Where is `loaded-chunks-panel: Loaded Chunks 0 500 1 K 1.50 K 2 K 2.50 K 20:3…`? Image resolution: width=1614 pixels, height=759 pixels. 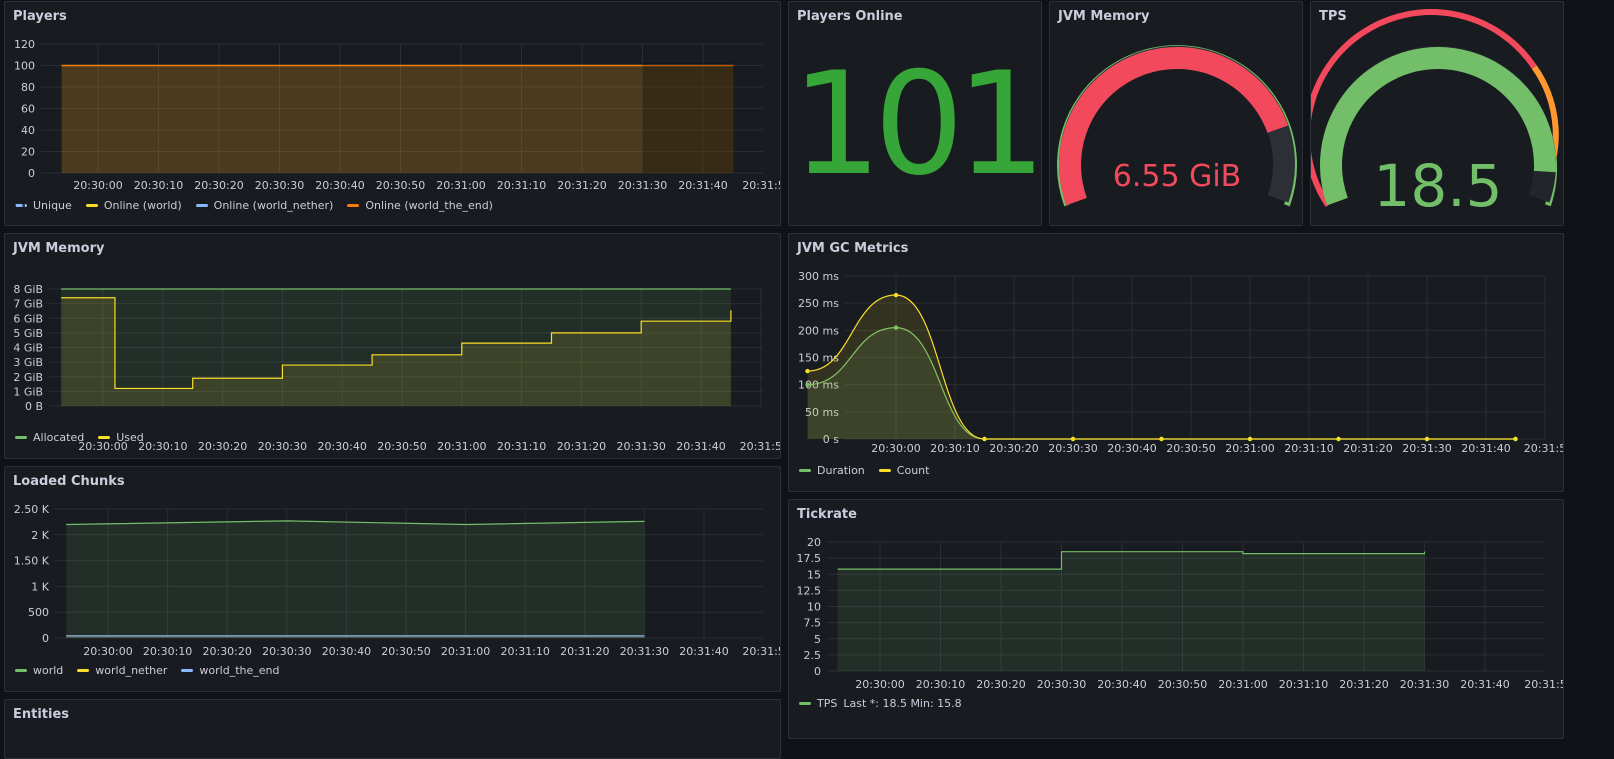
loaded-chunks-panel: Loaded Chunks 0 500 1 K 1.50 K 2 K 2.50 K 20:3… is located at coordinates (392, 579).